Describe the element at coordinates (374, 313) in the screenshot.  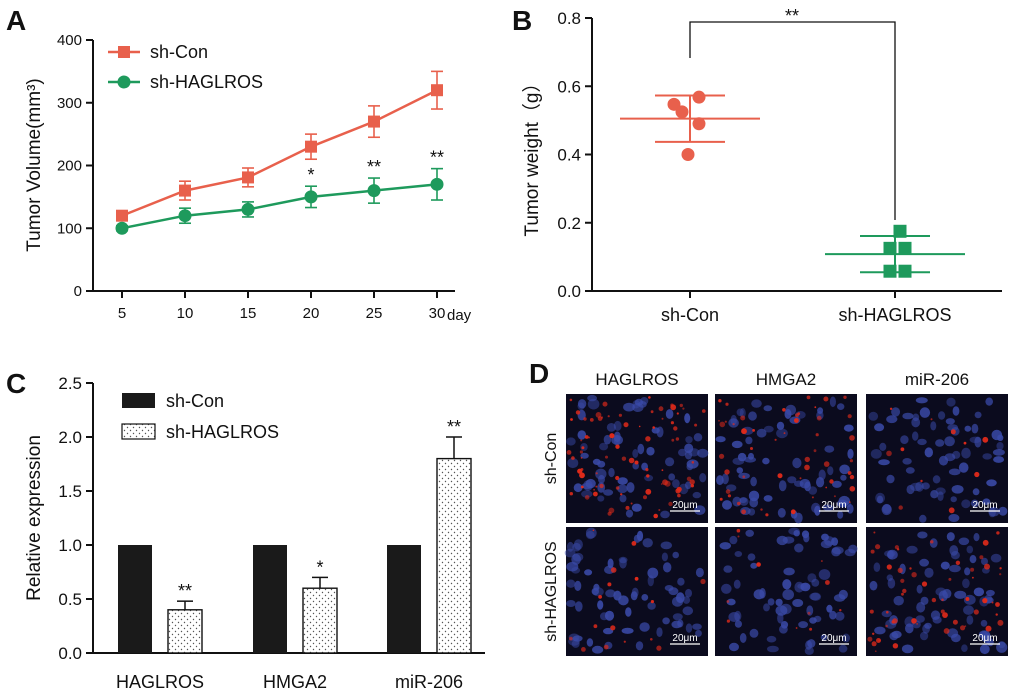
I see `panel-a-x-tick-label: 25` at that location.